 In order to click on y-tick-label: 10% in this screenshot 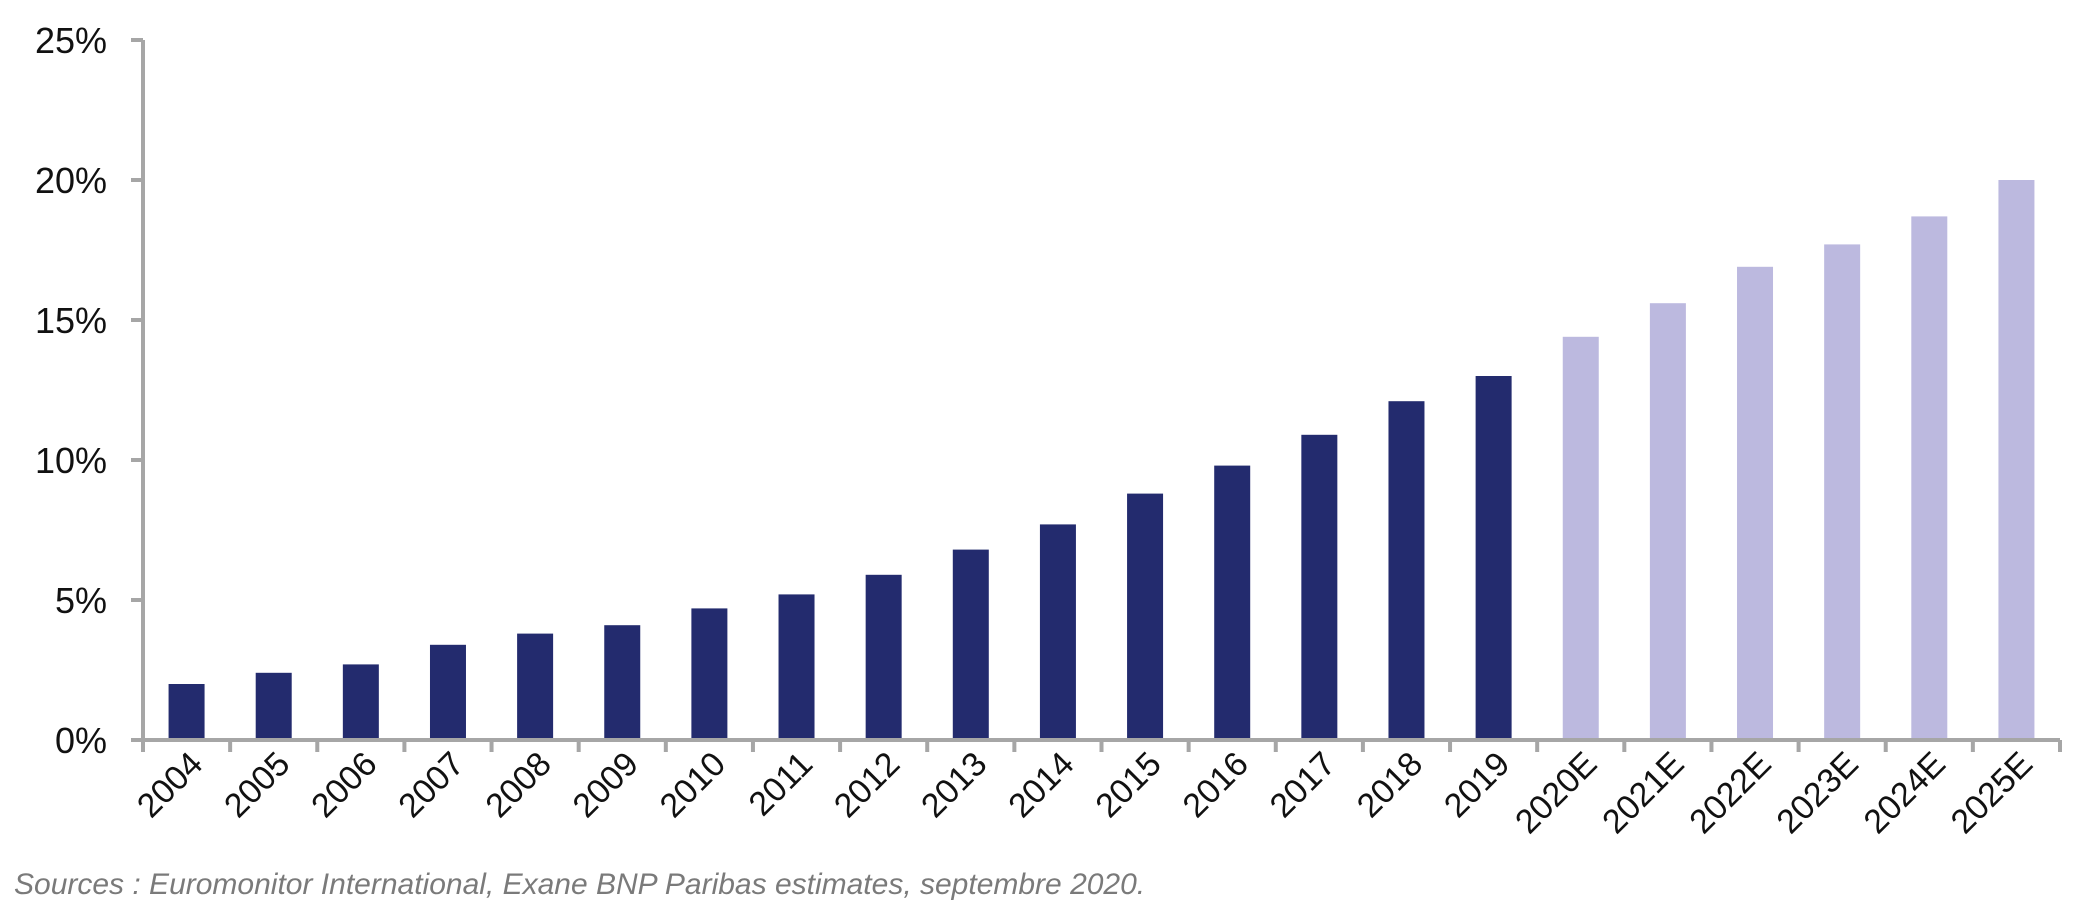, I will do `click(71, 460)`.